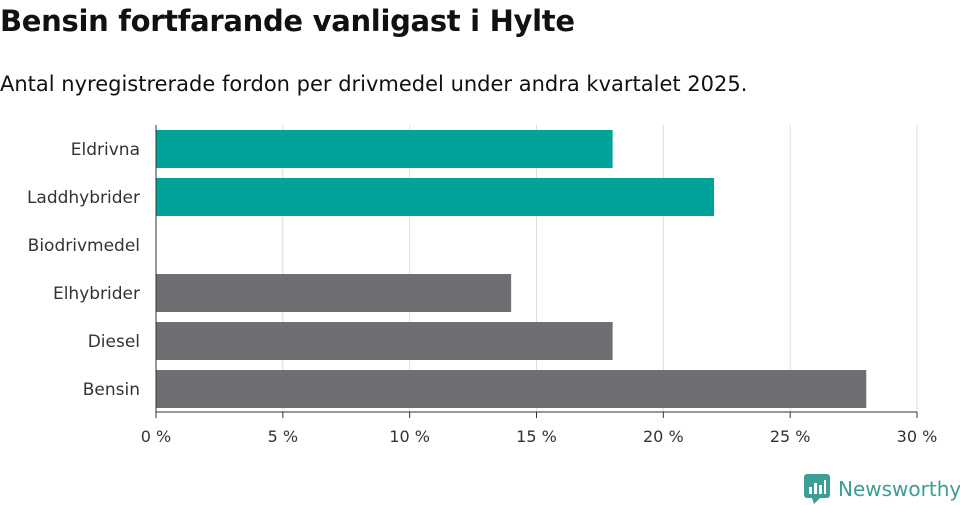 The height and width of the screenshot is (505, 960). Describe the element at coordinates (663, 436) in the screenshot. I see `x-tick-label: 20 %` at that location.